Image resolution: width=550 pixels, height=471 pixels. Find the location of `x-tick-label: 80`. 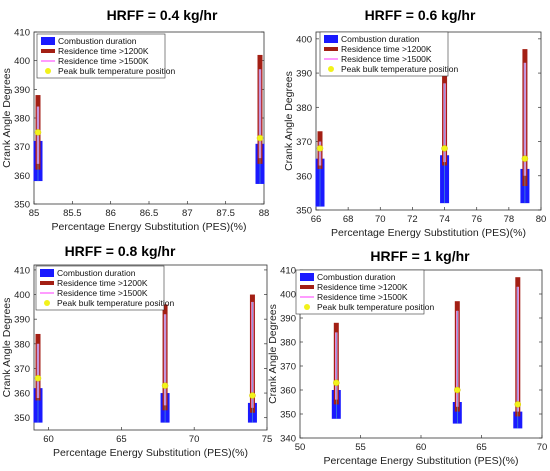

x-tick-label: 80 is located at coordinates (541, 219).